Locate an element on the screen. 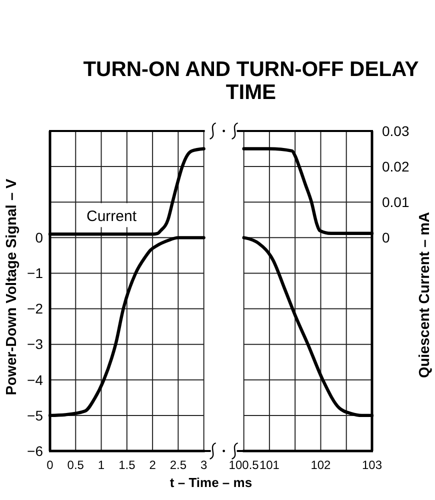  y-tick-label: −6 is located at coordinates (35, 450).